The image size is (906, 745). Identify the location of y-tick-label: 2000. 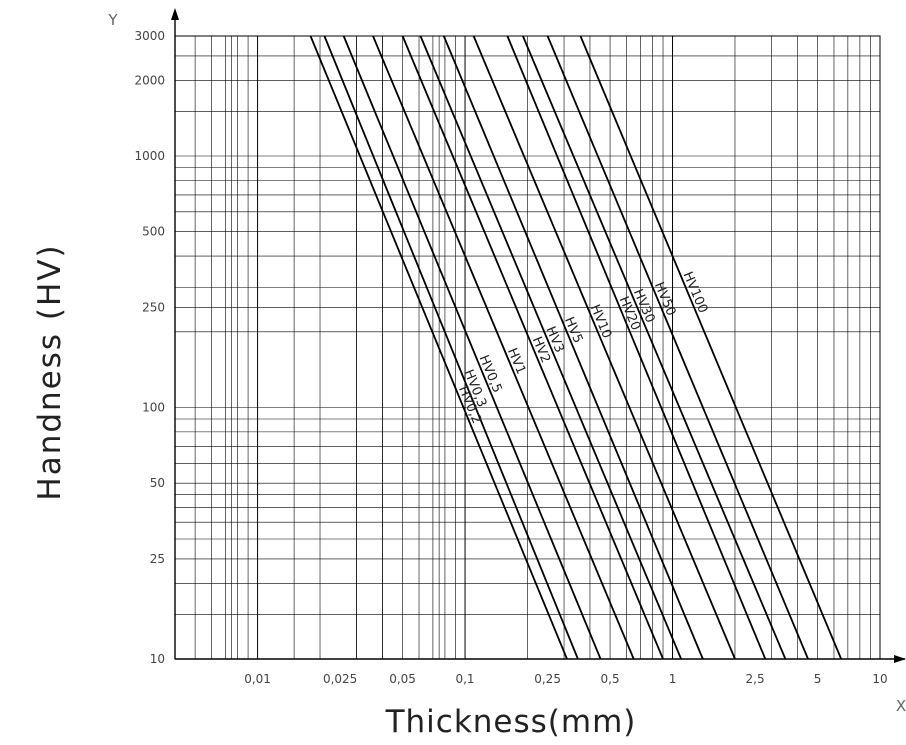
(149, 80).